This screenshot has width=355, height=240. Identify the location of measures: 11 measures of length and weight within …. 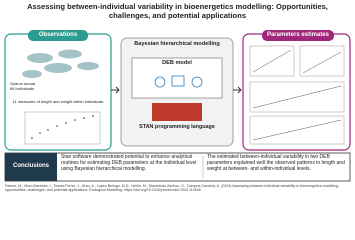
(58, 101).